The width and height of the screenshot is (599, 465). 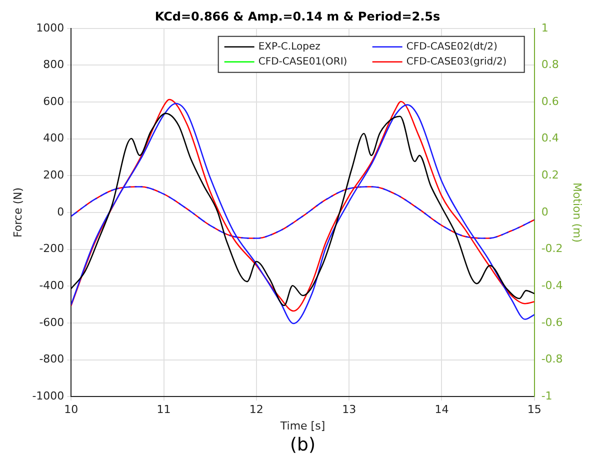 I want to click on y2-tick-label: -0.4, so click(x=552, y=285).